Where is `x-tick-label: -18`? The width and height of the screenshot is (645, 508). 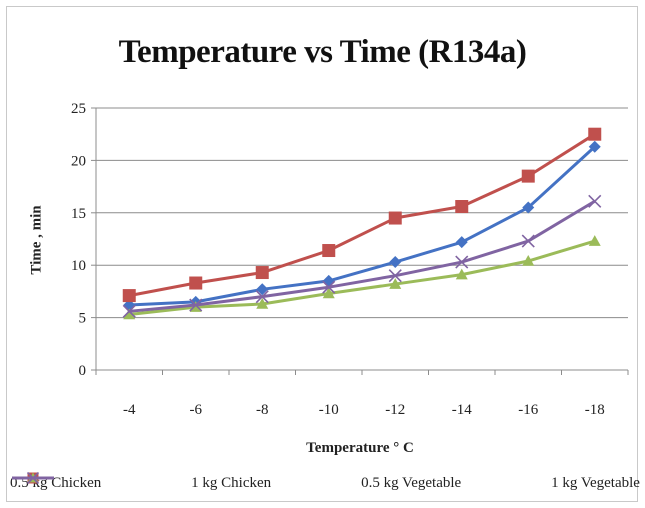
x-tick-label: -18 is located at coordinates (595, 410).